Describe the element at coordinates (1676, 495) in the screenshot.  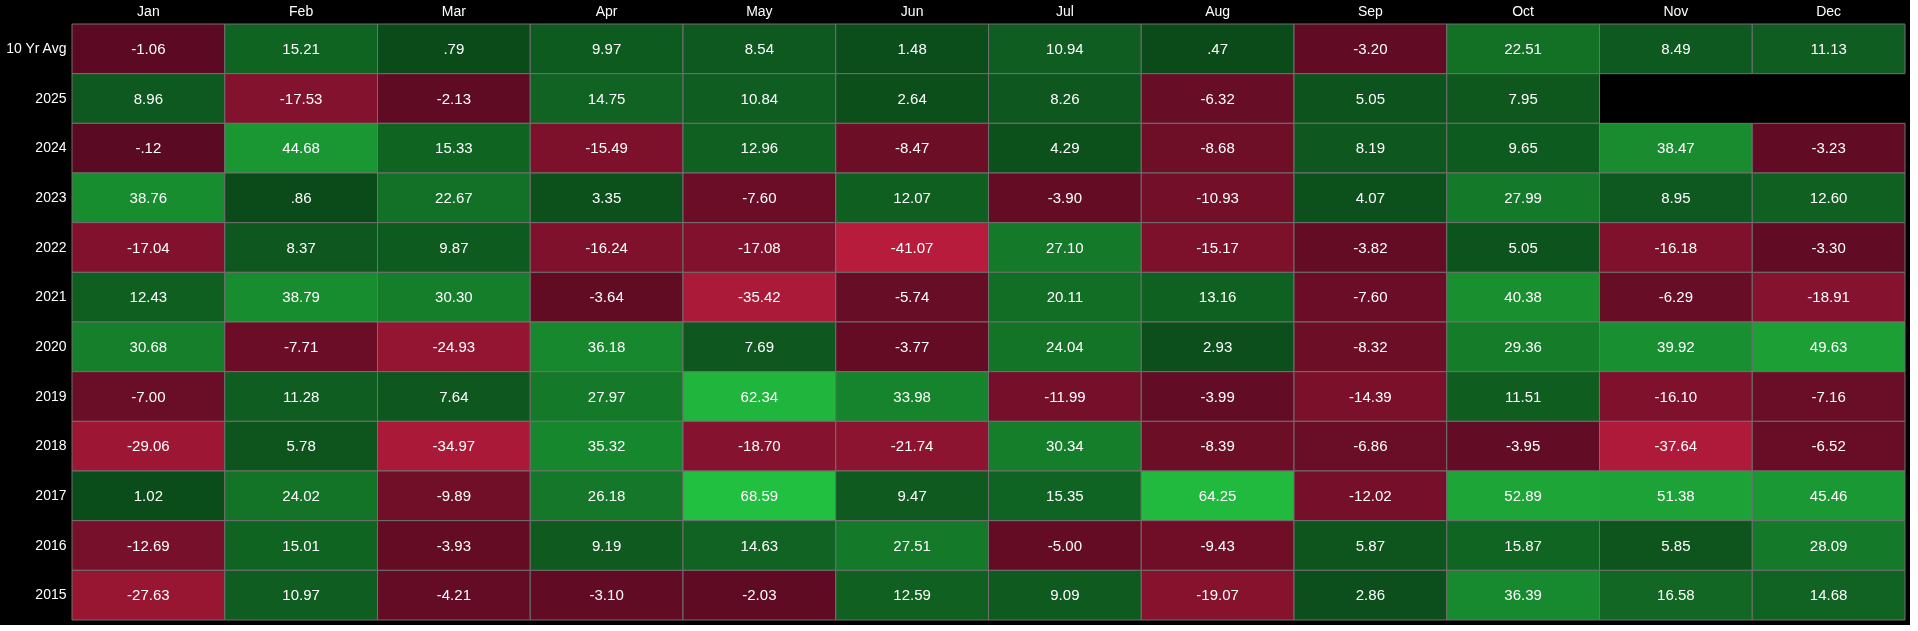
I see `data-label: 51.38` at that location.